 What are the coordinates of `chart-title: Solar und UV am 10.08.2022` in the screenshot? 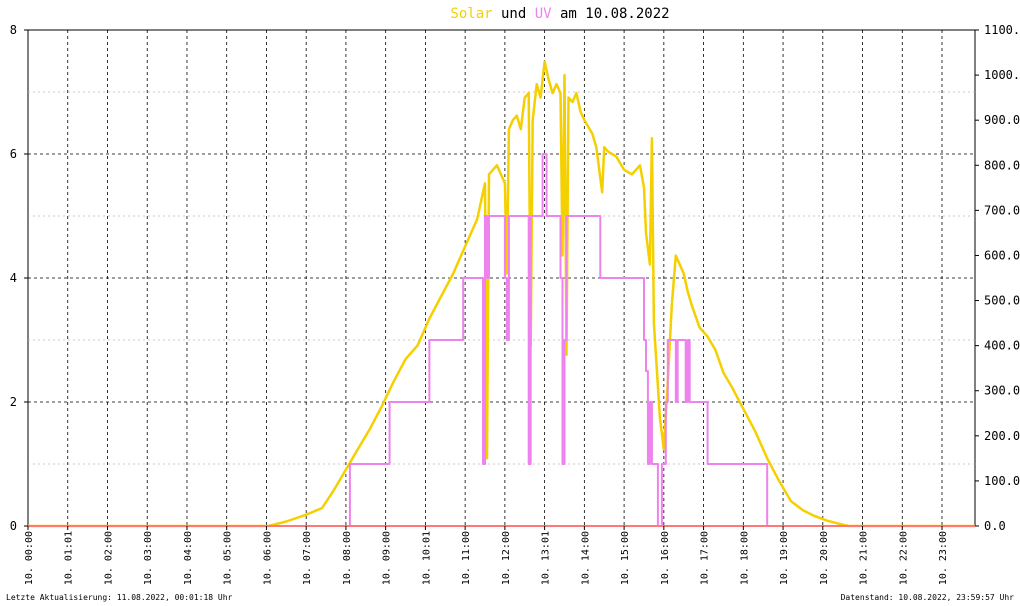 It's located at (559, 14).